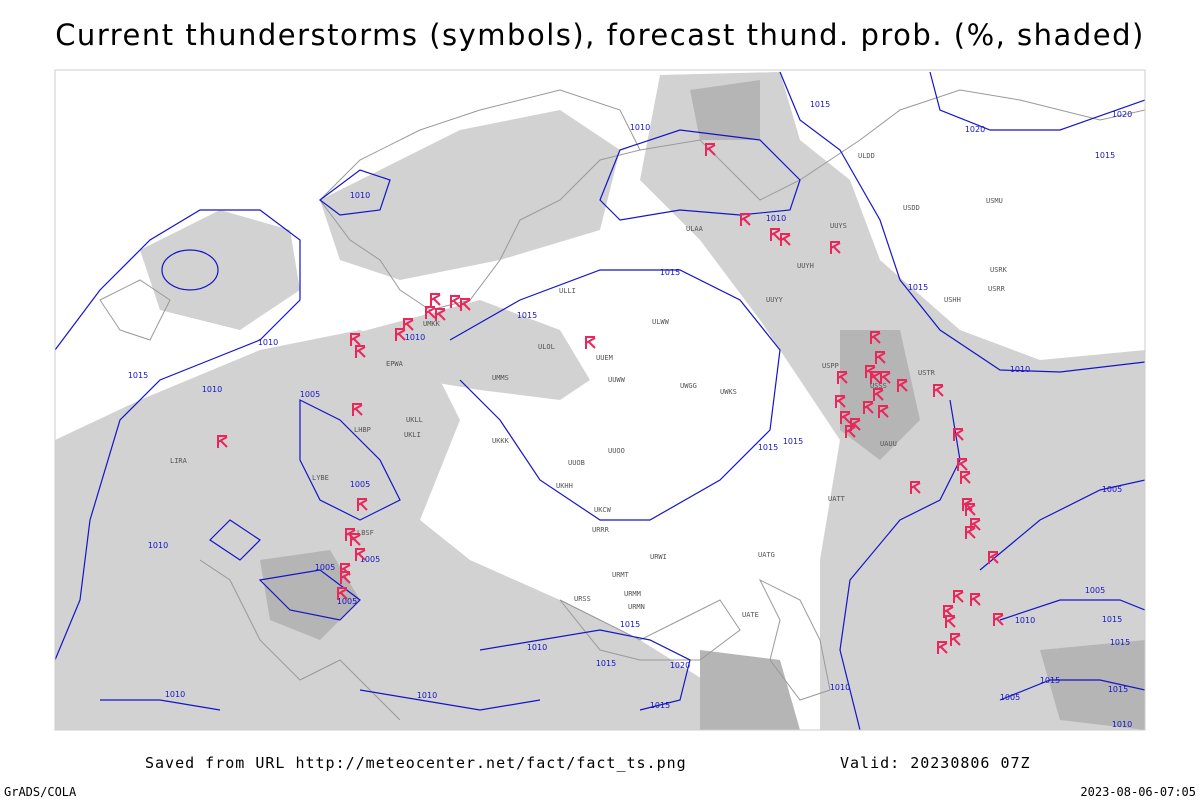 The image size is (1200, 800). Describe the element at coordinates (838, 226) in the screenshot. I see `station-label: UUYS` at that location.